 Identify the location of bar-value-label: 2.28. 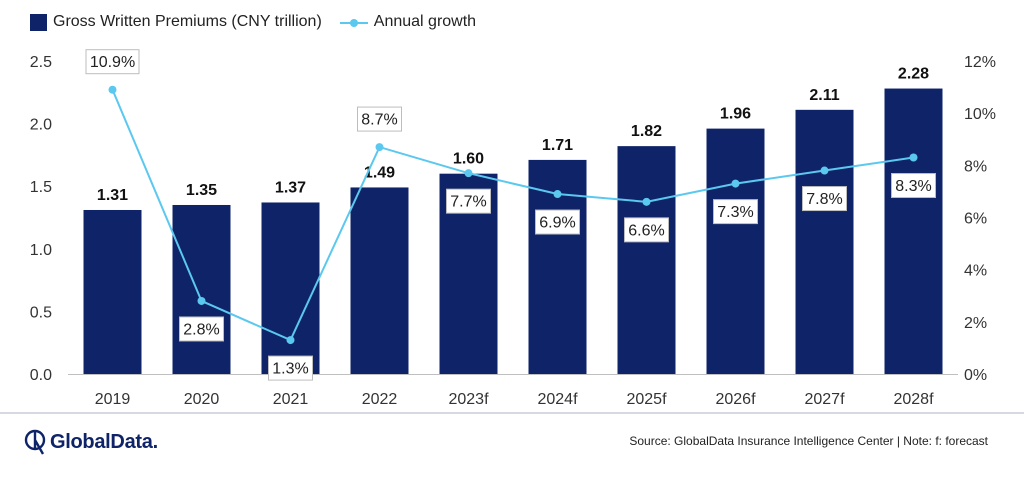
(913, 74).